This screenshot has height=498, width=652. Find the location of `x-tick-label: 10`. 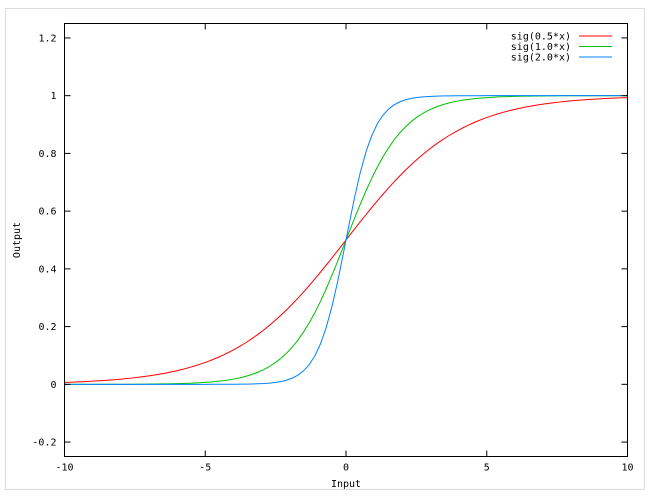

x-tick-label: 10 is located at coordinates (627, 468).